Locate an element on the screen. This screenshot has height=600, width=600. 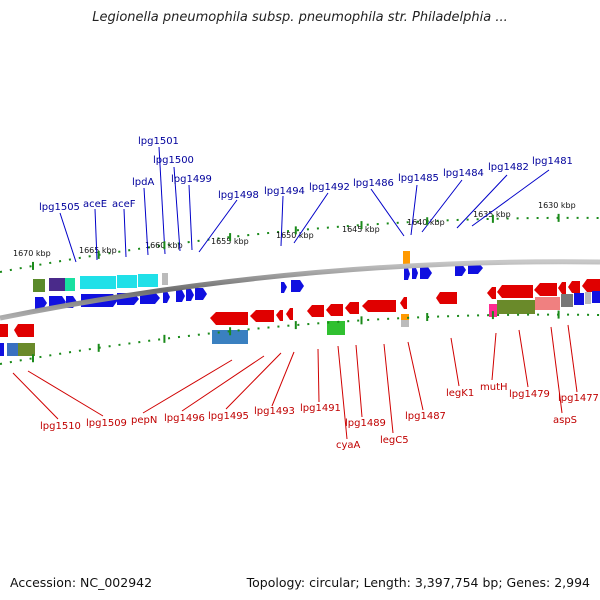
reverse-genes is located at coordinates (300, 317).